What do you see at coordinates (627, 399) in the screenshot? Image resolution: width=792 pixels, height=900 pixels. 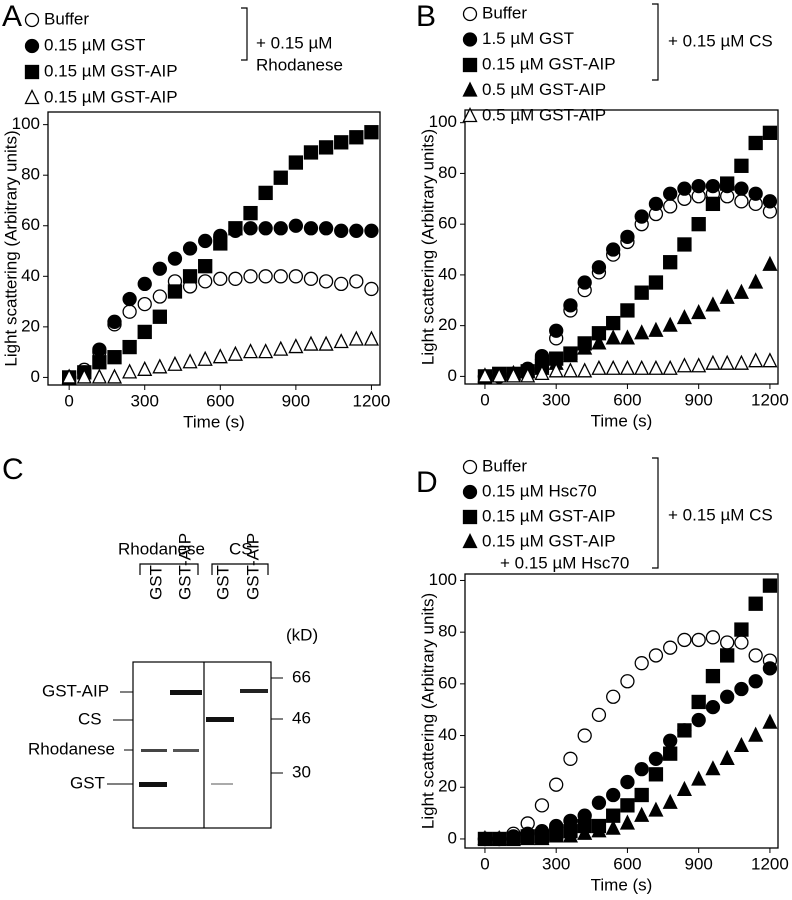 I see `x-tick-label: 600` at bounding box center [627, 399].